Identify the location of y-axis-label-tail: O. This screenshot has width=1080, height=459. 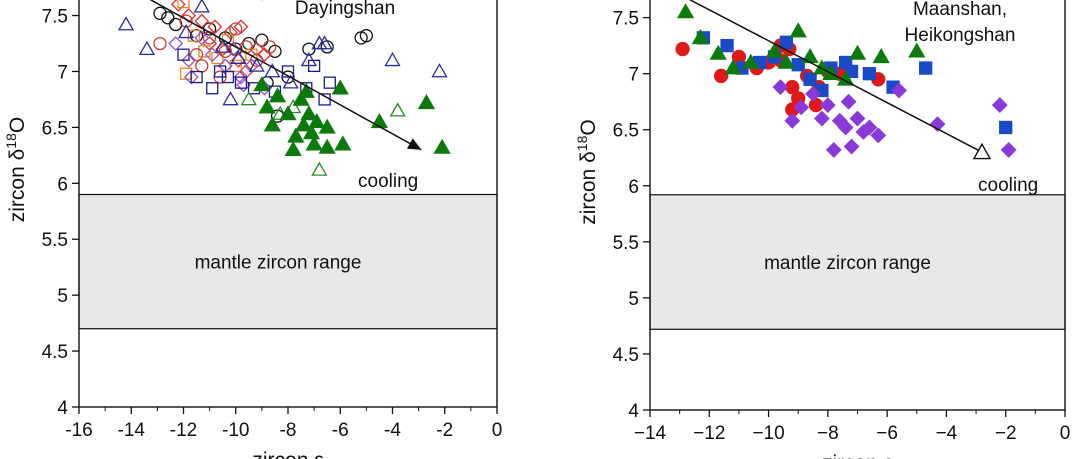
(17, 125).